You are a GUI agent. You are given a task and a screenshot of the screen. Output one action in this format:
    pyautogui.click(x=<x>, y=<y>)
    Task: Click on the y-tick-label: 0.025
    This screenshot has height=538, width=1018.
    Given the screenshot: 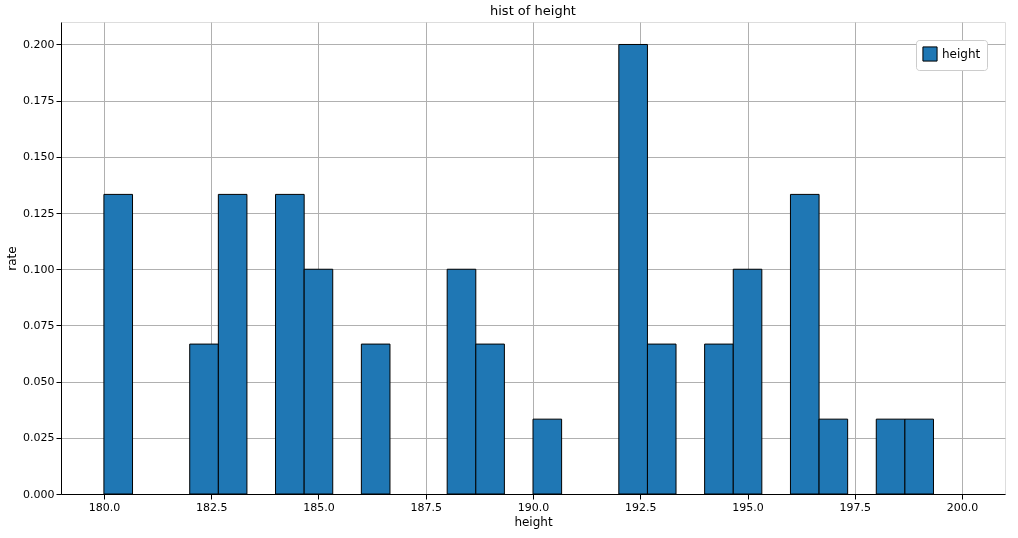 What is the action you would take?
    pyautogui.click(x=39, y=438)
    